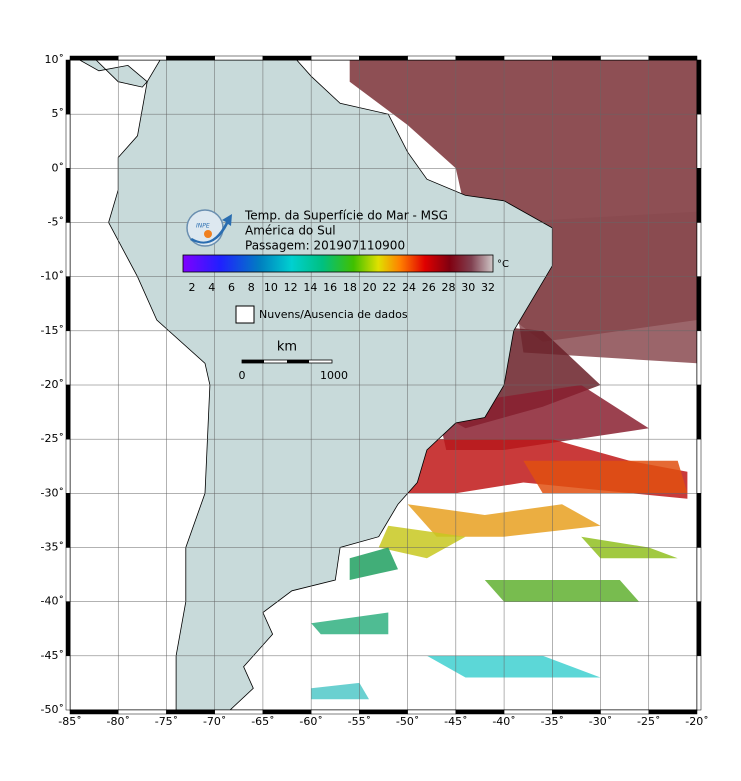 This screenshot has height=781, width=741. What do you see at coordinates (409, 287) in the screenshot?
I see `colorbar-tick-label: 24` at bounding box center [409, 287].